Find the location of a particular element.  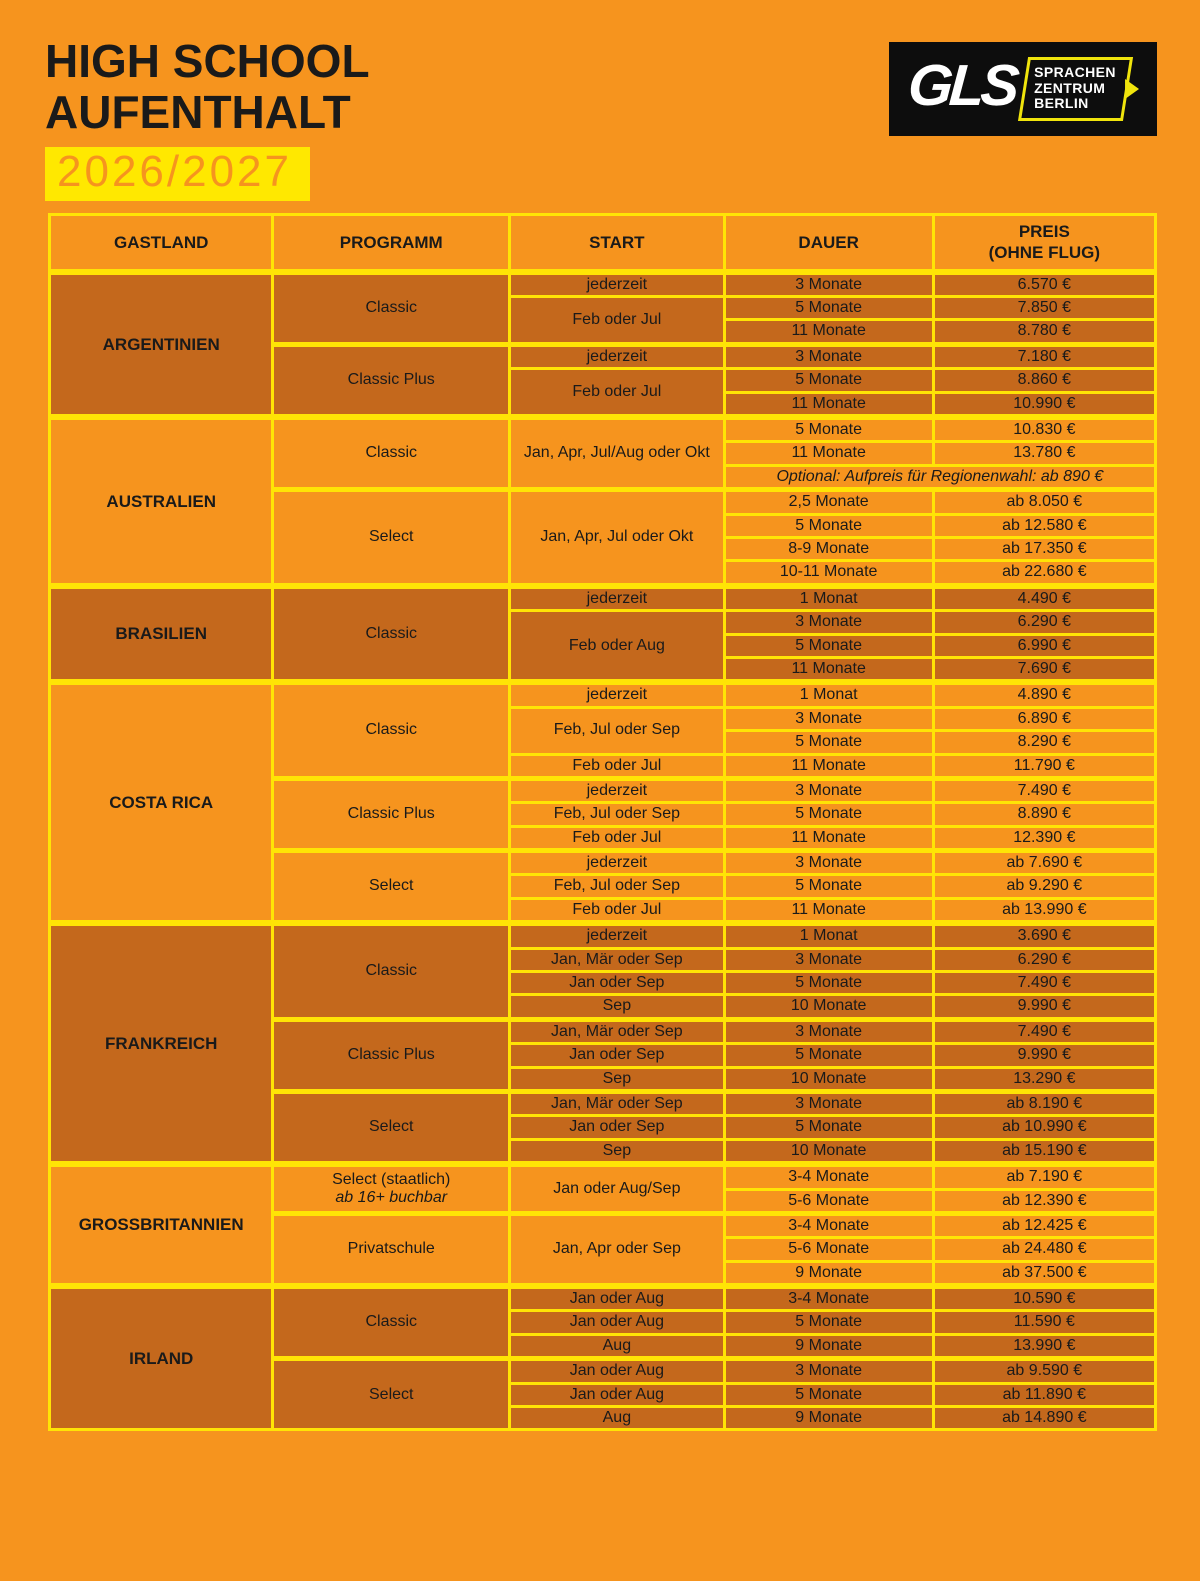

table-row: 11 Monate 8.780 € is located at coordinates (604, 332).